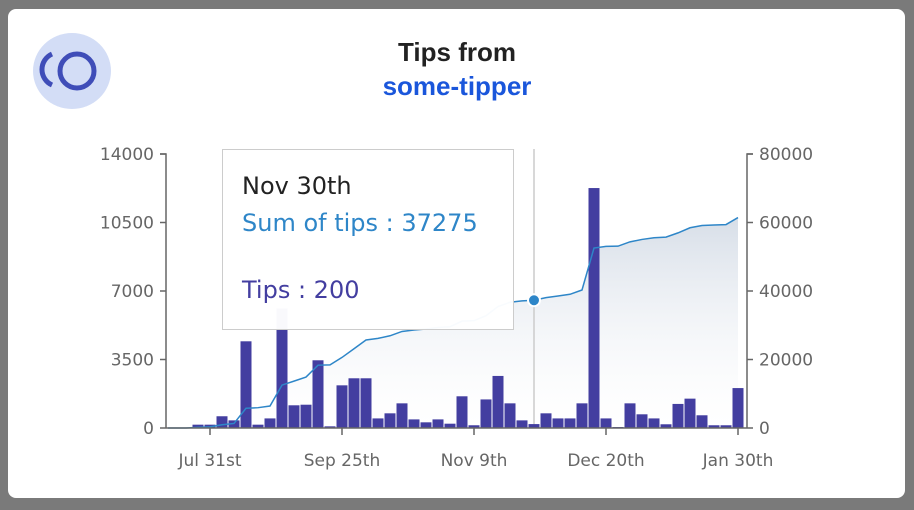 Image resolution: width=914 pixels, height=510 pixels. I want to click on tooltip-tips: Tips : 200, so click(301, 290).